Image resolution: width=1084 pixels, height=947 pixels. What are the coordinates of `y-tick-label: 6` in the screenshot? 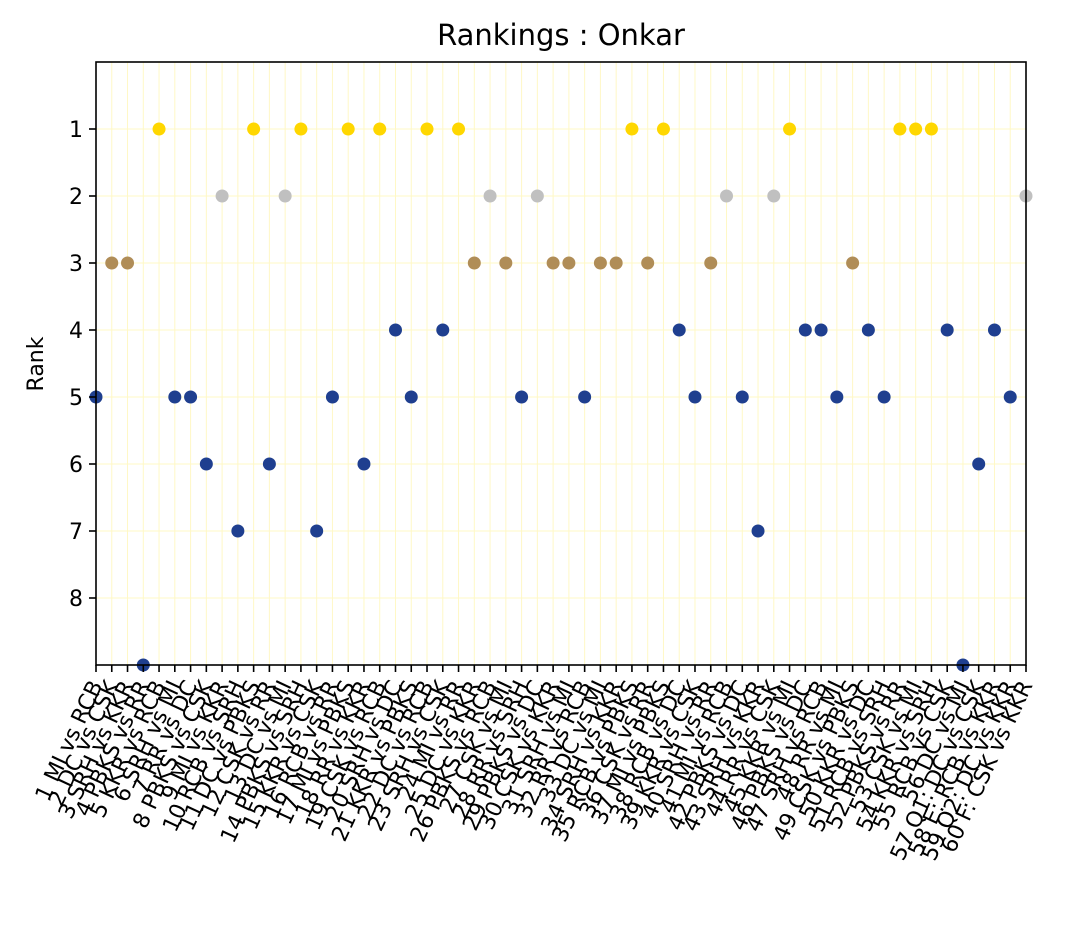 It's located at (76, 465).